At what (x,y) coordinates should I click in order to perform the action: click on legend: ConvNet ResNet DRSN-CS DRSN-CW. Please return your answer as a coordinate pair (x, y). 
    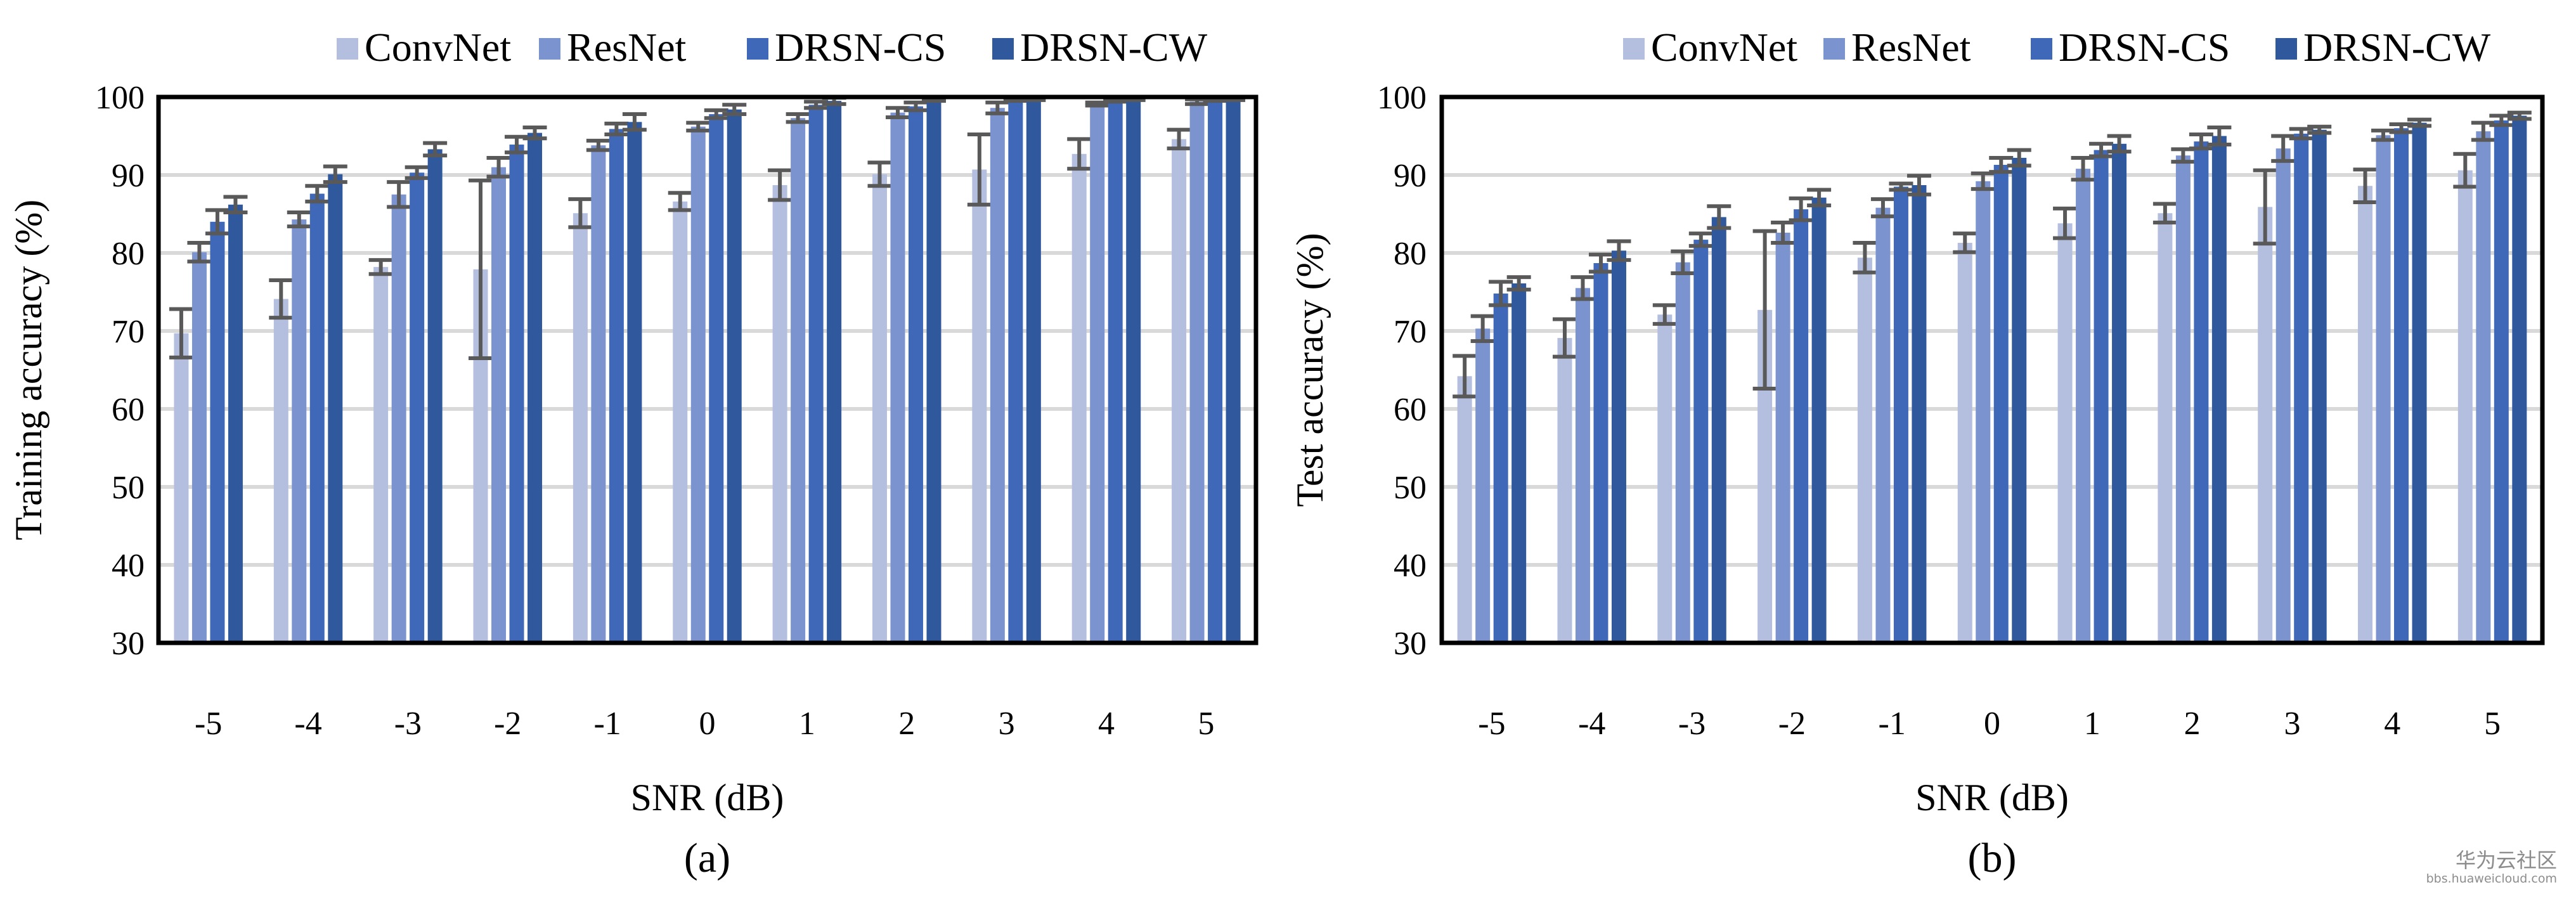
    Looking at the image, I should click on (2057, 47).